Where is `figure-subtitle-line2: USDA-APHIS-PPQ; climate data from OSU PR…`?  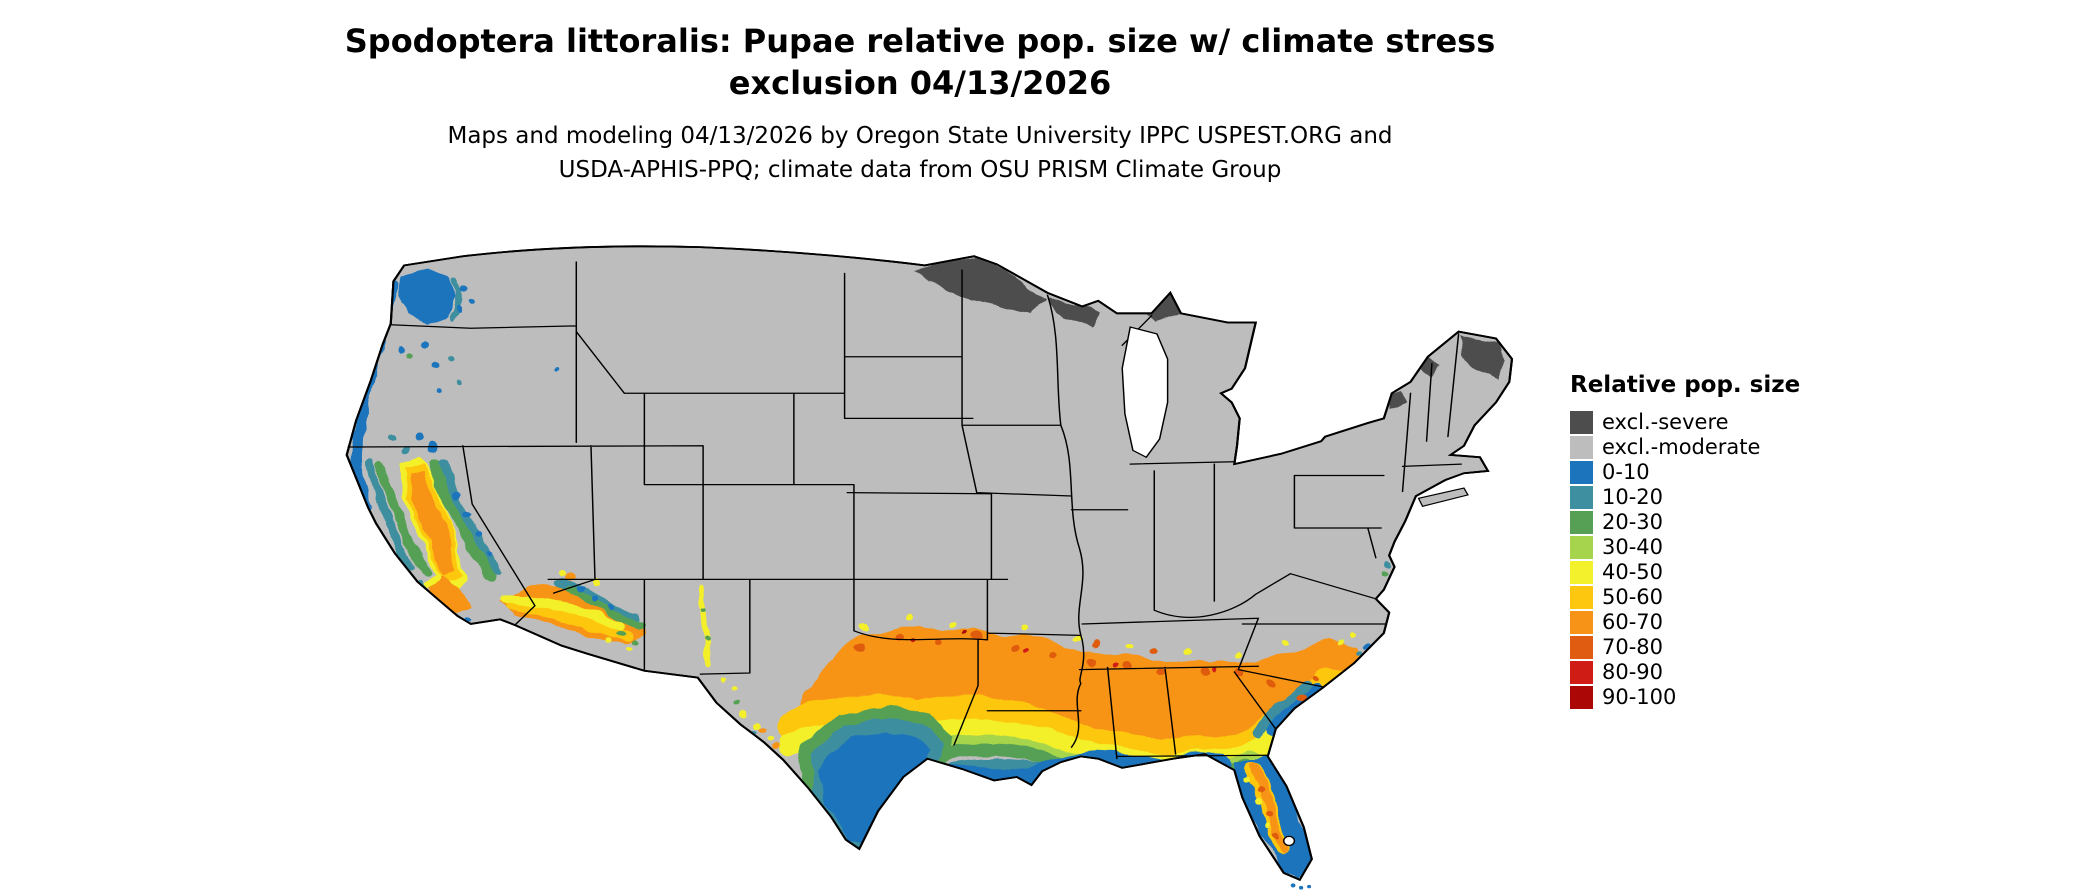 figure-subtitle-line2: USDA-APHIS-PPQ; climate data from OSU PR… is located at coordinates (920, 169).